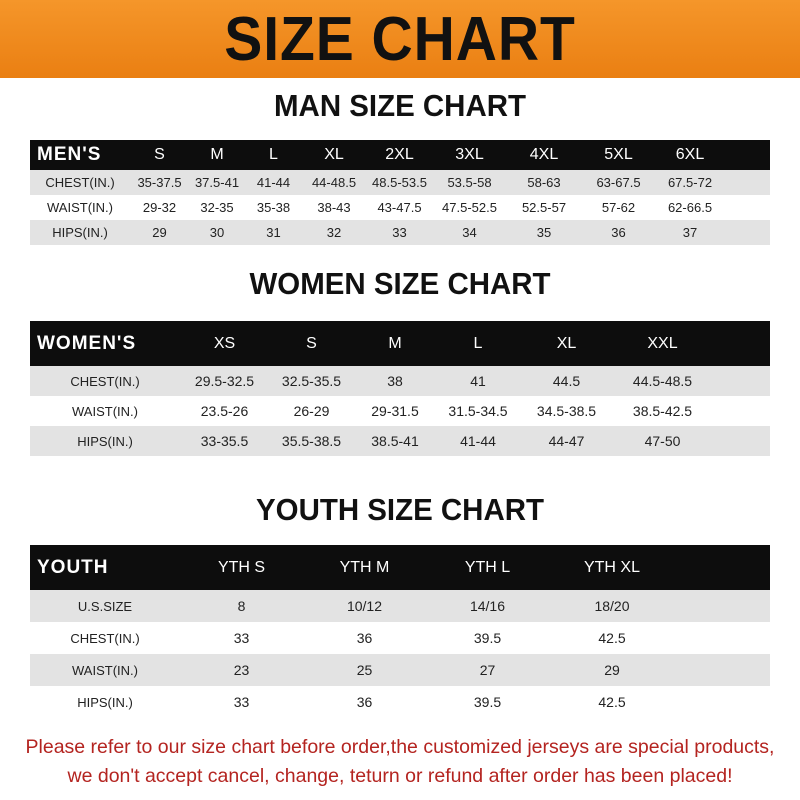 This screenshot has width=800, height=800. What do you see at coordinates (395, 441) in the screenshot?
I see `table-cell: 38.5-41` at bounding box center [395, 441].